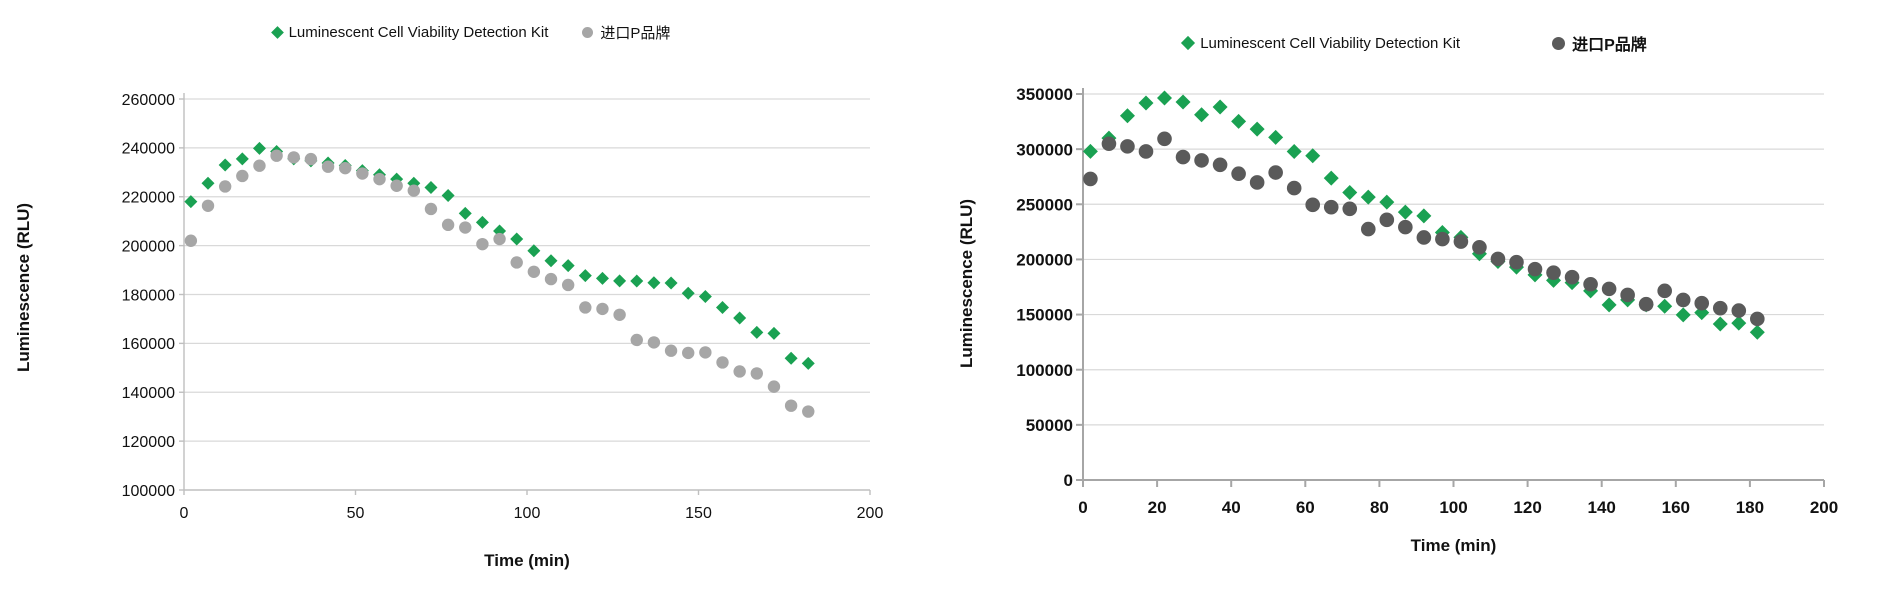 The width and height of the screenshot is (1887, 611). What do you see at coordinates (1750, 507) in the screenshot?
I see `svg-text: 180` at bounding box center [1750, 507].